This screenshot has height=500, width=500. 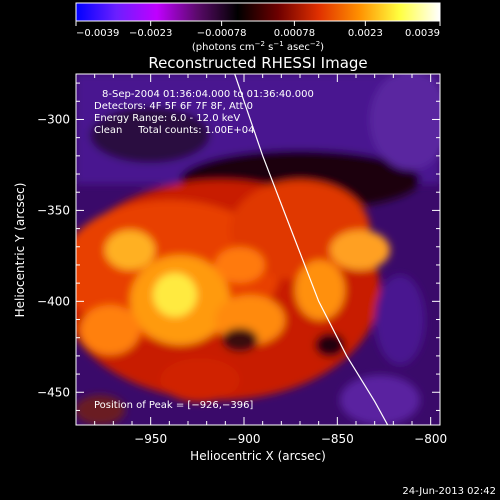 I want to click on x-tick-label: −800, so click(x=430, y=439).